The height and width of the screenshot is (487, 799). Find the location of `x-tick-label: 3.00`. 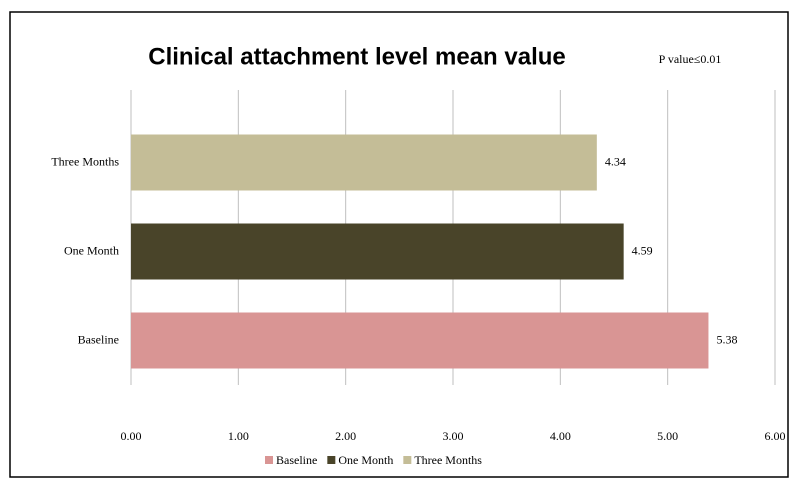

x-tick-label: 3.00 is located at coordinates (453, 436).